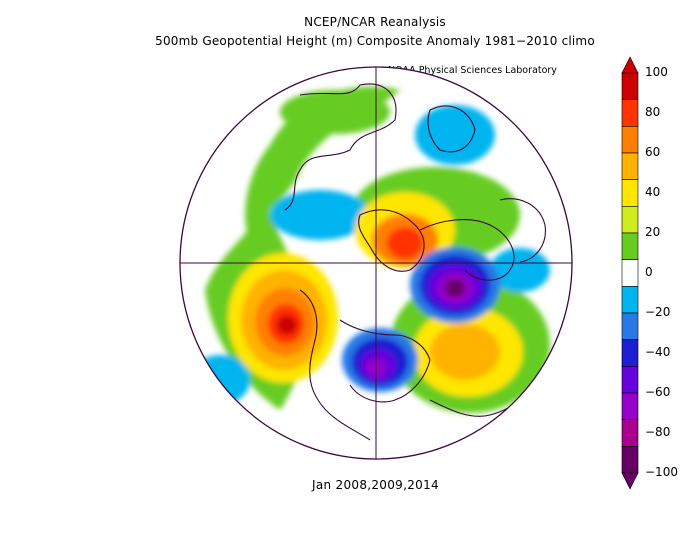 This screenshot has height=542, width=700. I want to click on credit-label: NOAA Physical Sciences Laboratory, so click(472, 70).